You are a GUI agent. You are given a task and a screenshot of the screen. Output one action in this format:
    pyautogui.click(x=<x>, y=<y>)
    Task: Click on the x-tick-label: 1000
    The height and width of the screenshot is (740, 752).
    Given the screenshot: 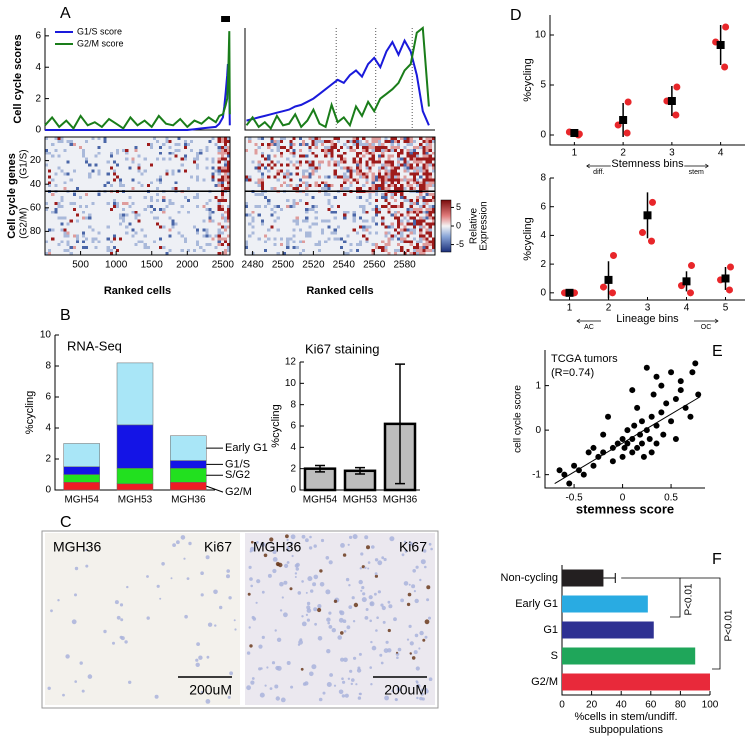 What is the action you would take?
    pyautogui.click(x=116, y=265)
    